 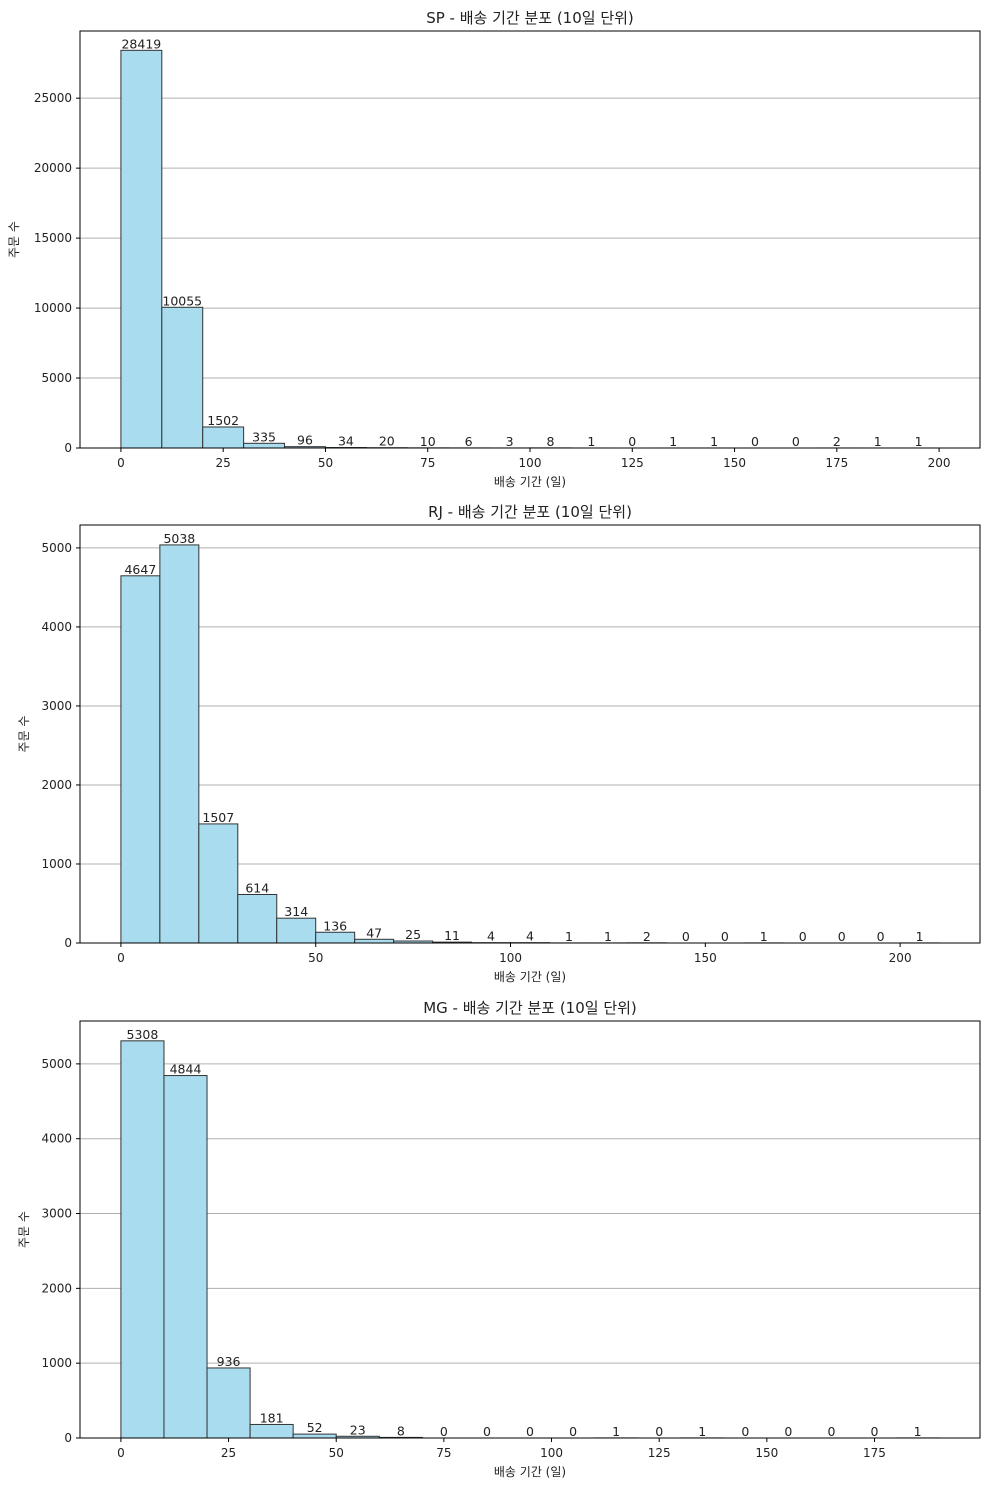 I want to click on data-label: 10055, so click(x=182, y=300).